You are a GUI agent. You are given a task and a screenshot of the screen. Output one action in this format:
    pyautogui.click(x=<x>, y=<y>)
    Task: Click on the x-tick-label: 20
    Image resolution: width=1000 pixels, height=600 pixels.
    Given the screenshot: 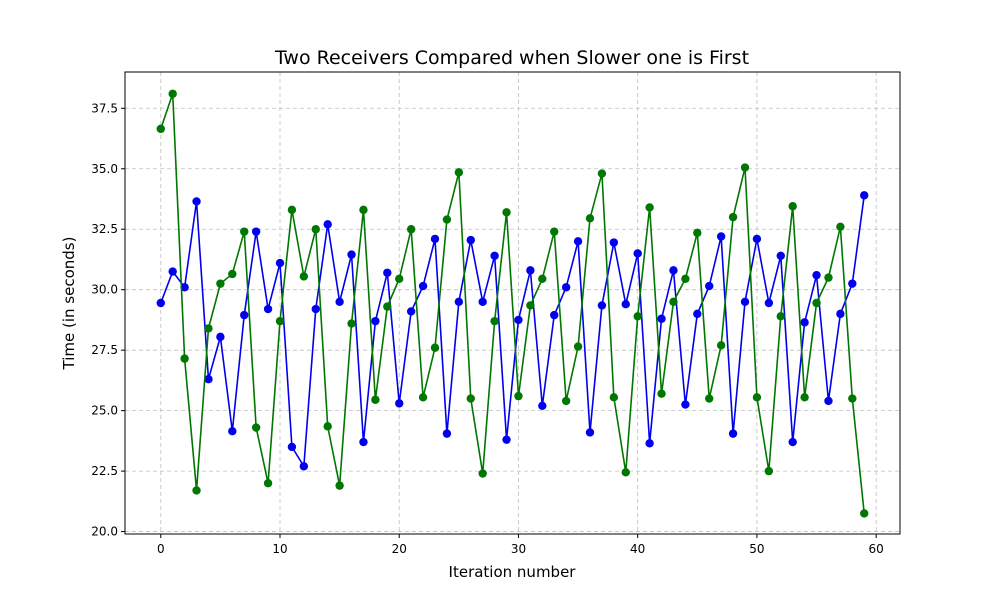 What is the action you would take?
    pyautogui.click(x=399, y=549)
    